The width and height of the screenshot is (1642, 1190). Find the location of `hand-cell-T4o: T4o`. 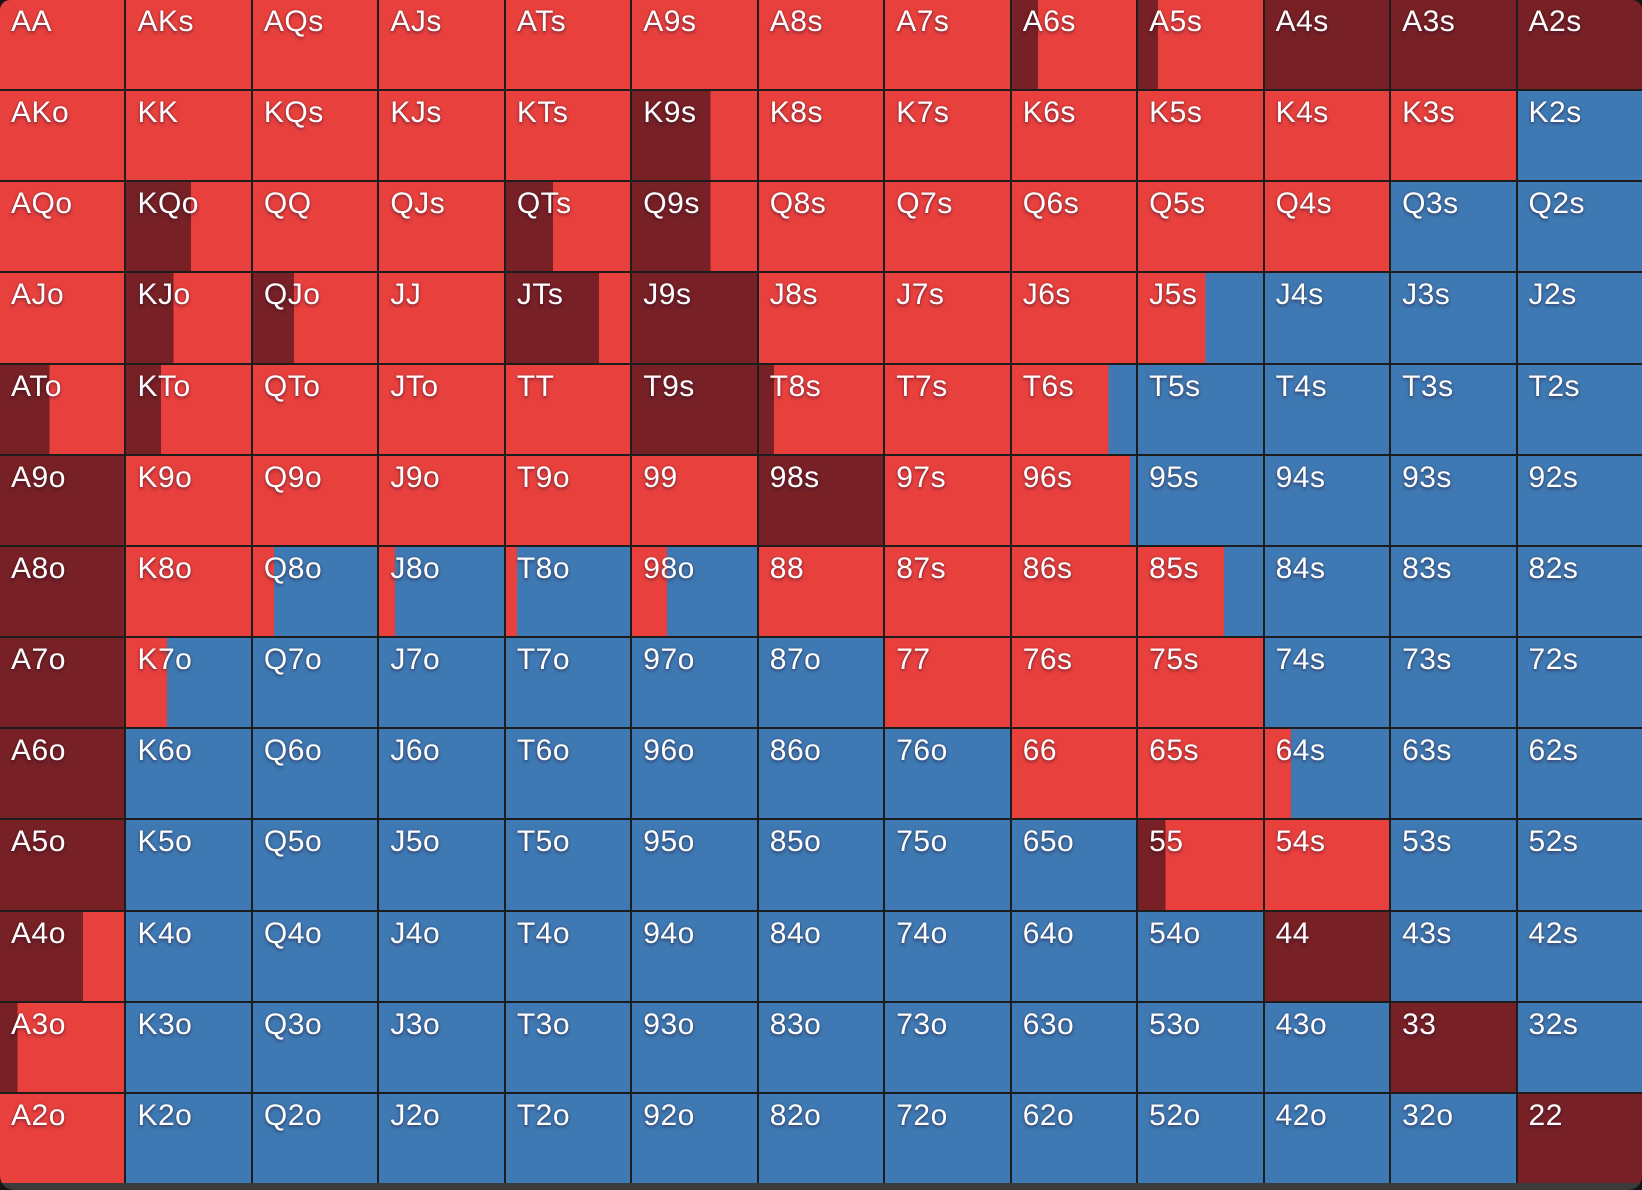

hand-cell-T4o: T4o is located at coordinates (568, 956).